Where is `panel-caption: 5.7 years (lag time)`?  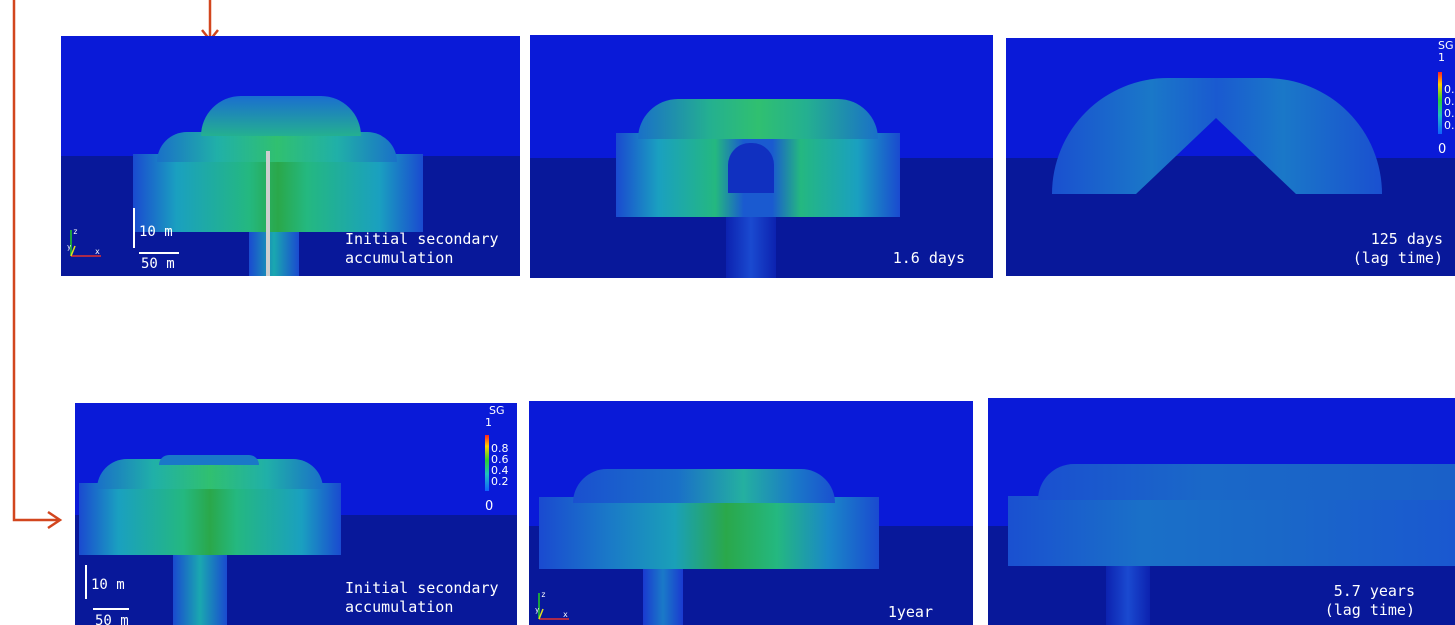 panel-caption: 5.7 years (lag time) is located at coordinates (1369, 600).